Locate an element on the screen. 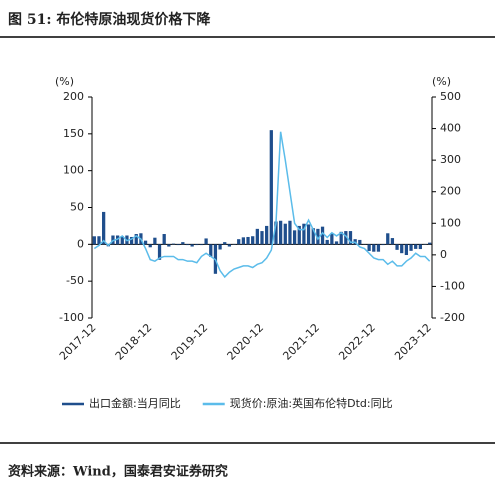 The image size is (495, 501). y2-axis-label: (%) is located at coordinates (441, 81).